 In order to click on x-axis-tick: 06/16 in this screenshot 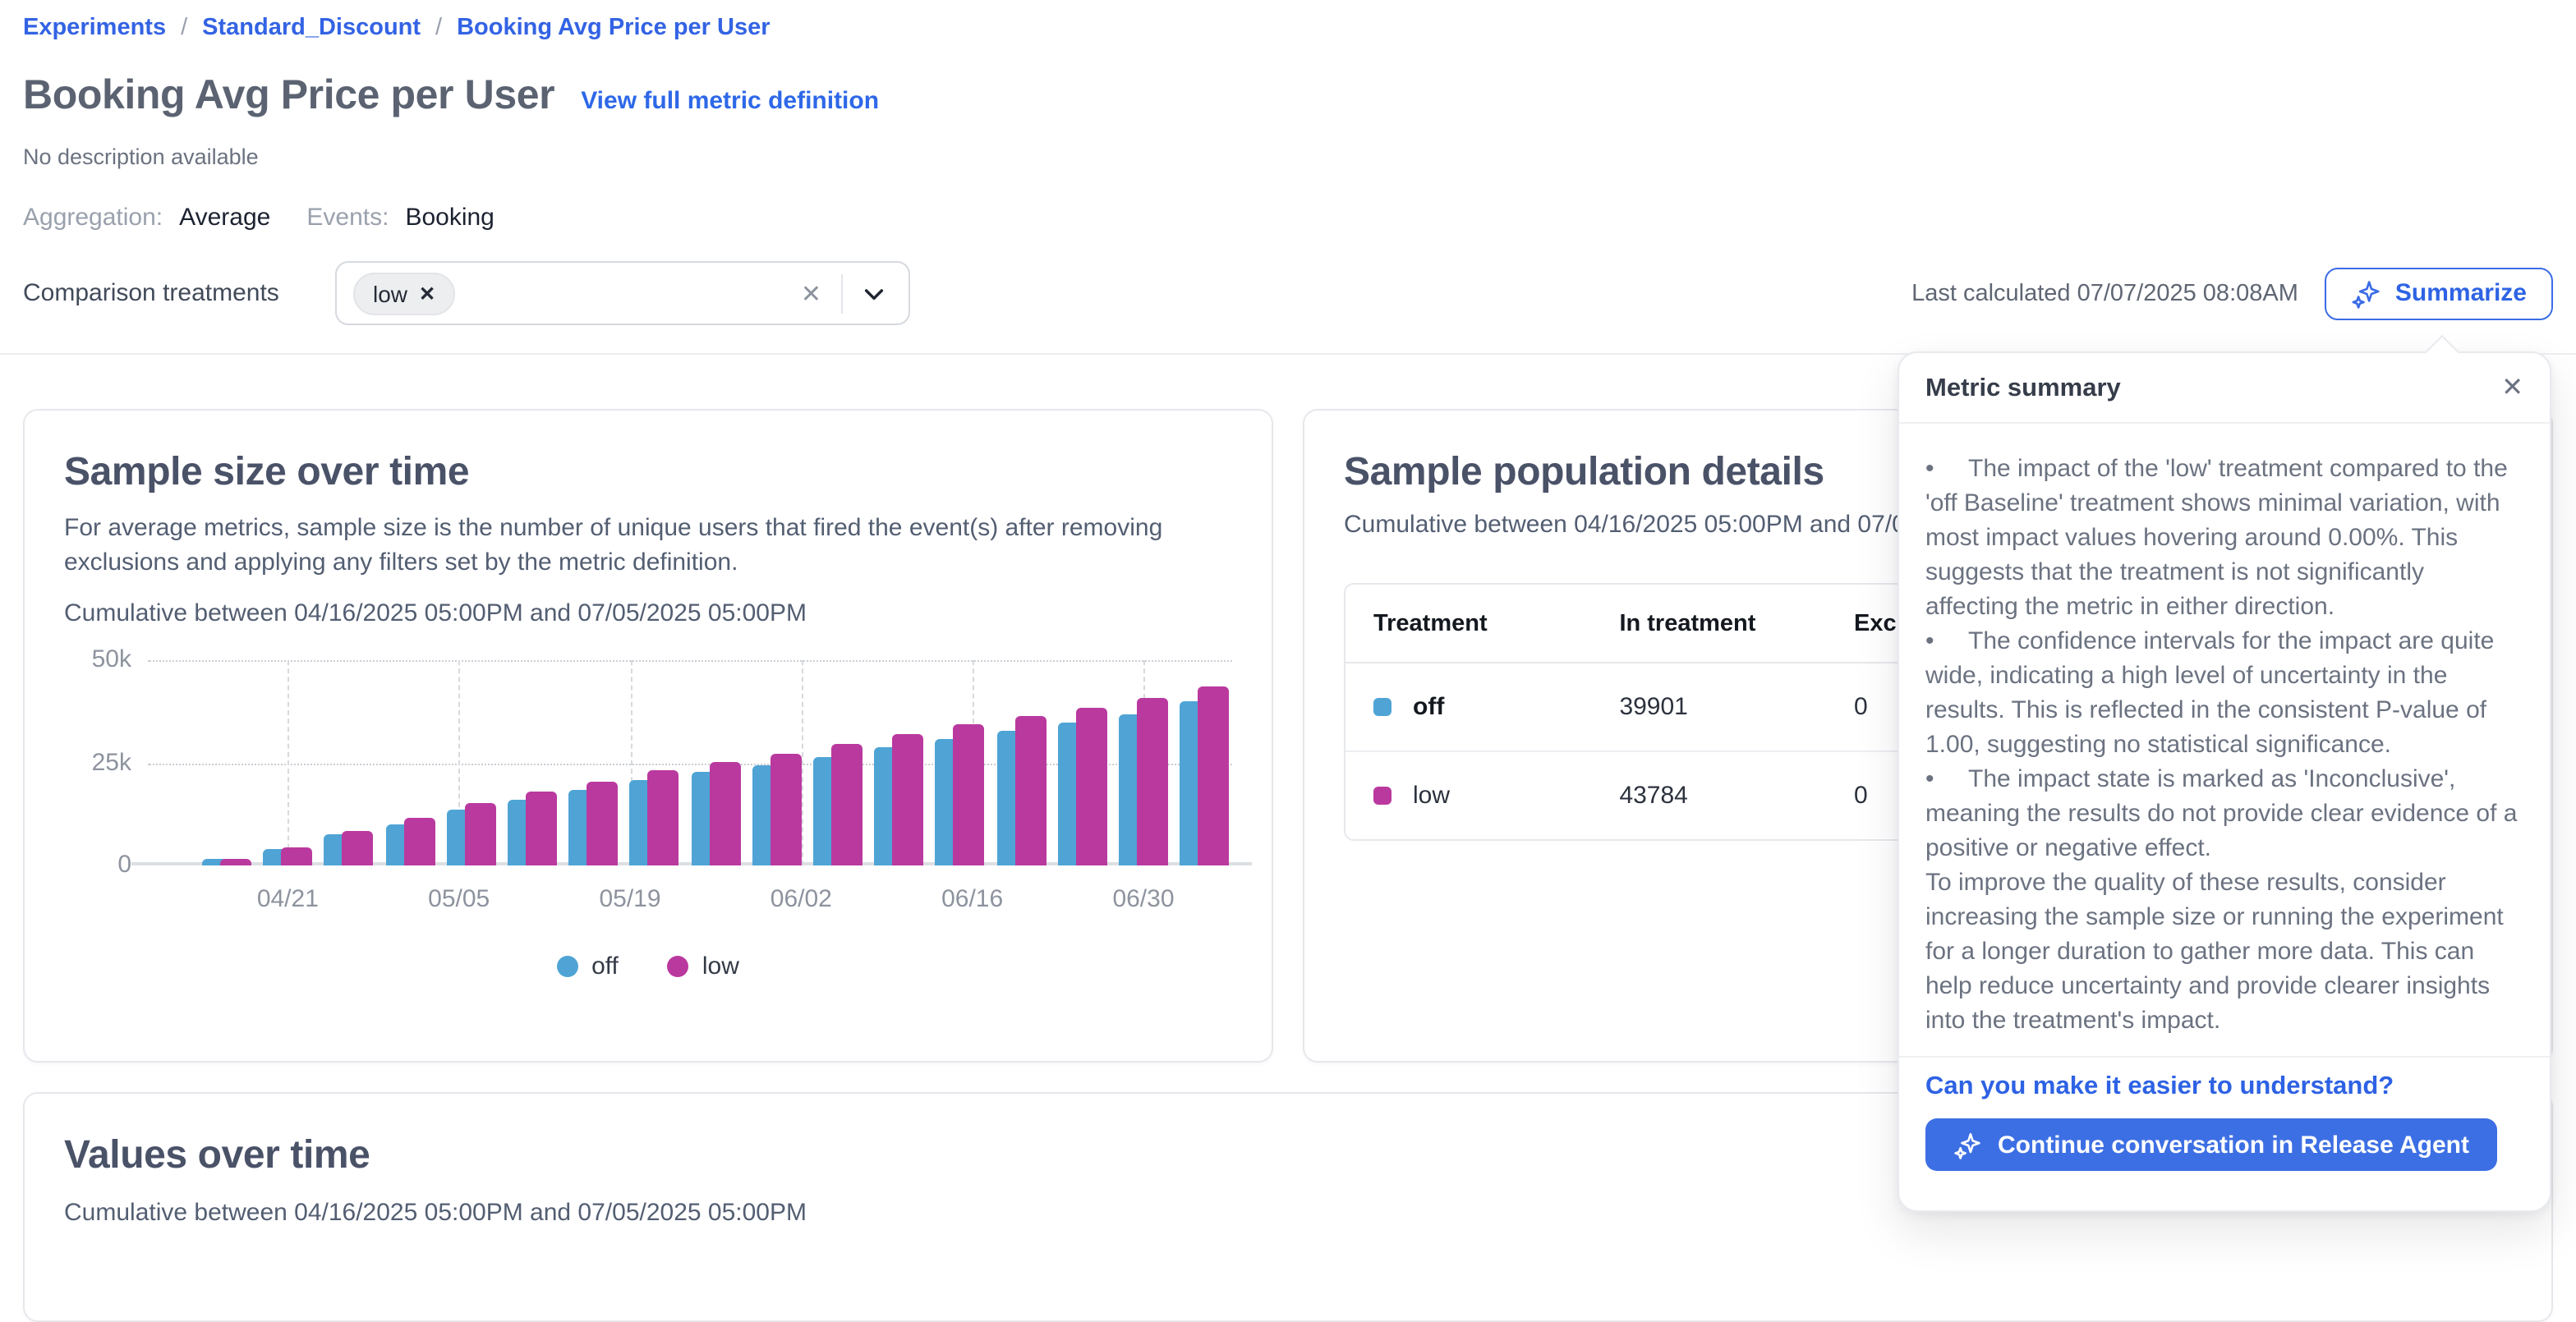, I will do `click(973, 899)`.